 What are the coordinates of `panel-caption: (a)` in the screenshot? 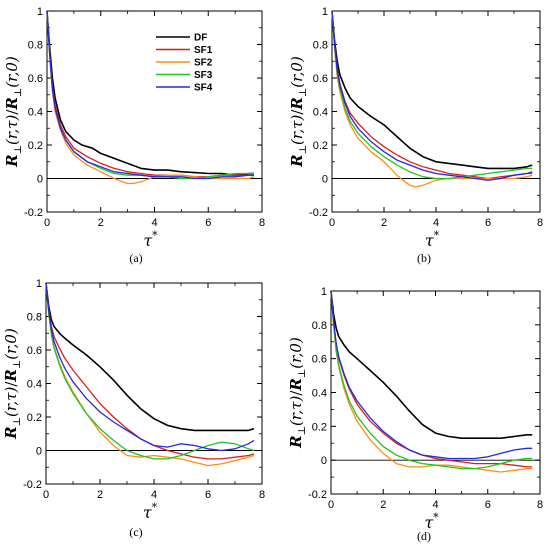 It's located at (135, 258).